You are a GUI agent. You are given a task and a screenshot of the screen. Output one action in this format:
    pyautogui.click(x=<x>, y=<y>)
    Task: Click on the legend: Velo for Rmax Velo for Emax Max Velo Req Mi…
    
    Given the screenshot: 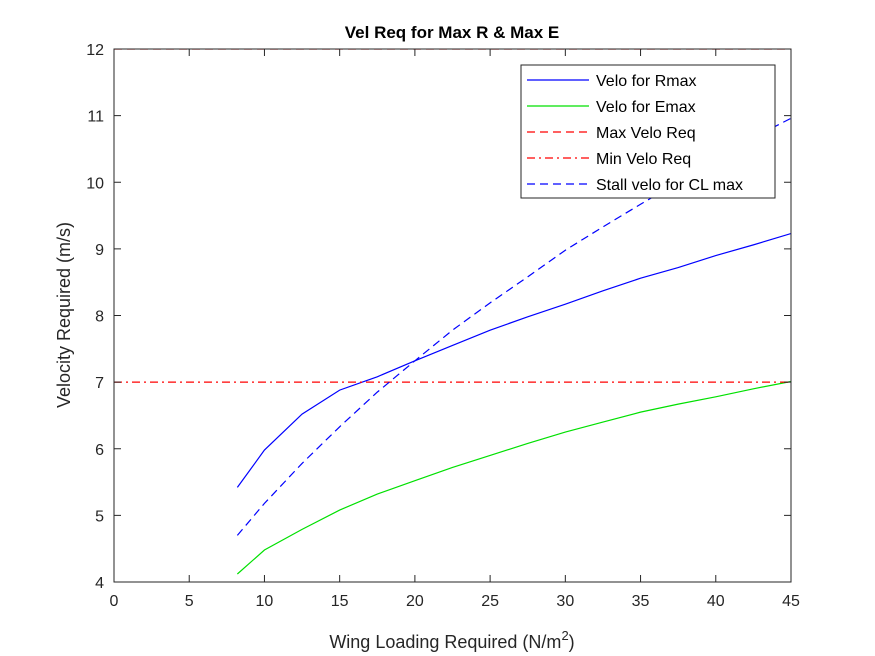 What is the action you would take?
    pyautogui.click(x=648, y=131)
    